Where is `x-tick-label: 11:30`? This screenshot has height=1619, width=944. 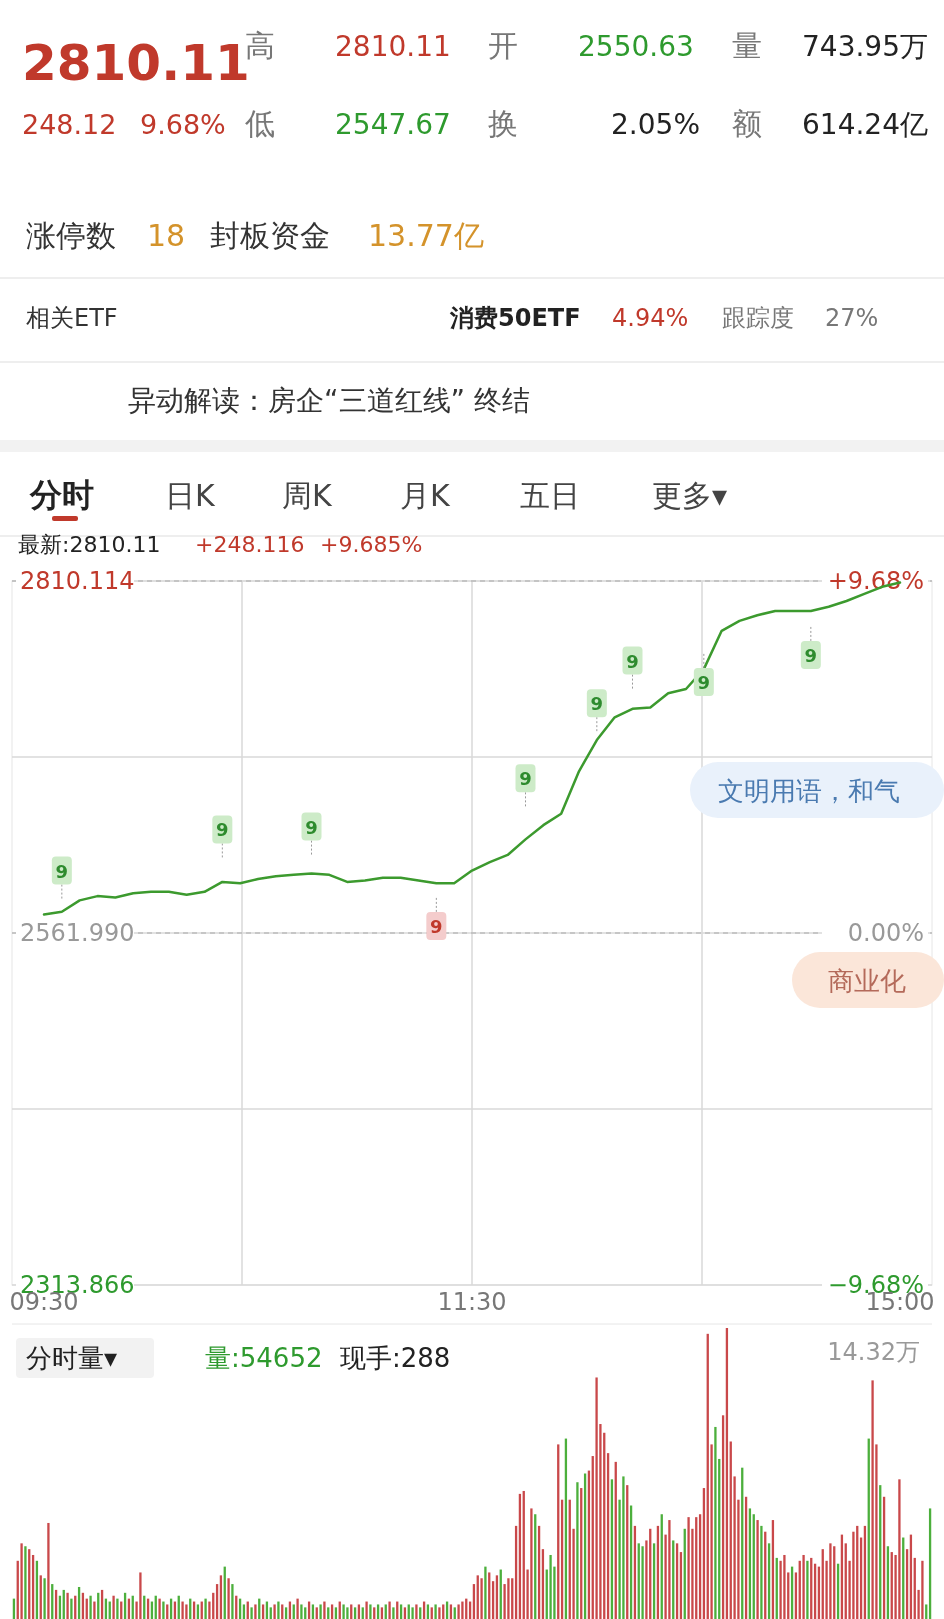 x-tick-label: 11:30 is located at coordinates (472, 1302).